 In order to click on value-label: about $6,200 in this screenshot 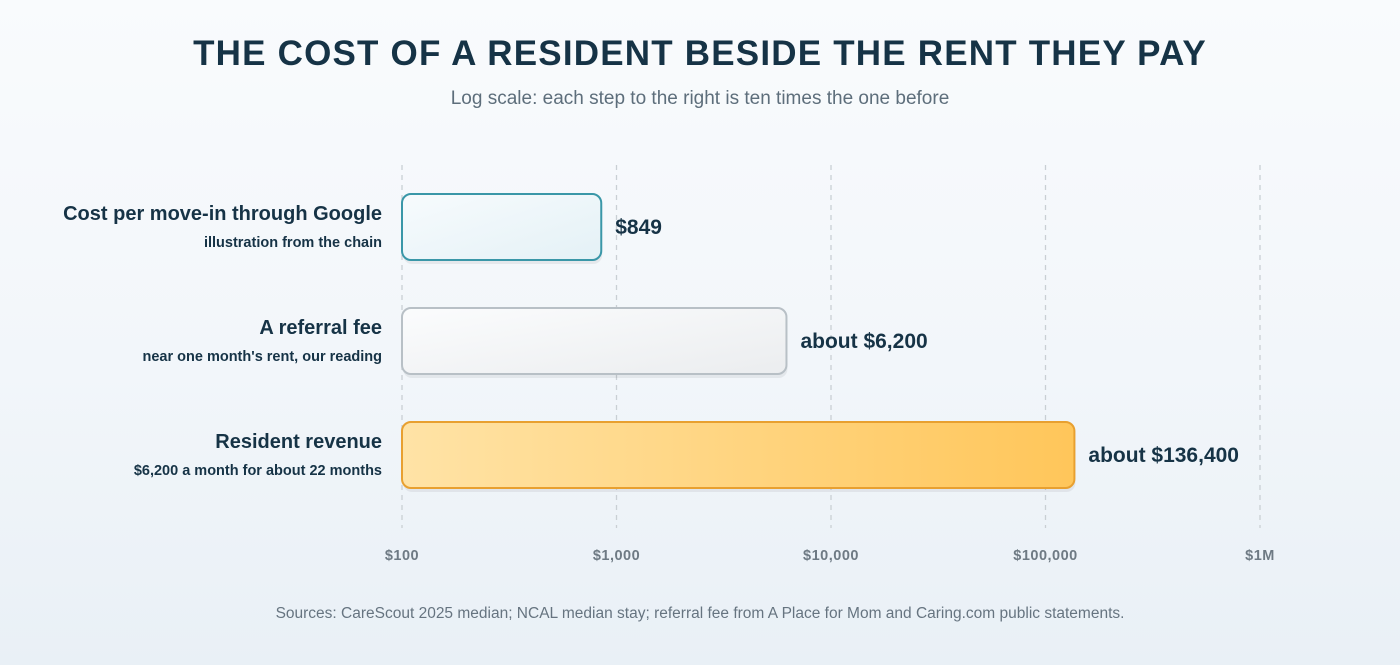, I will do `click(863, 341)`.